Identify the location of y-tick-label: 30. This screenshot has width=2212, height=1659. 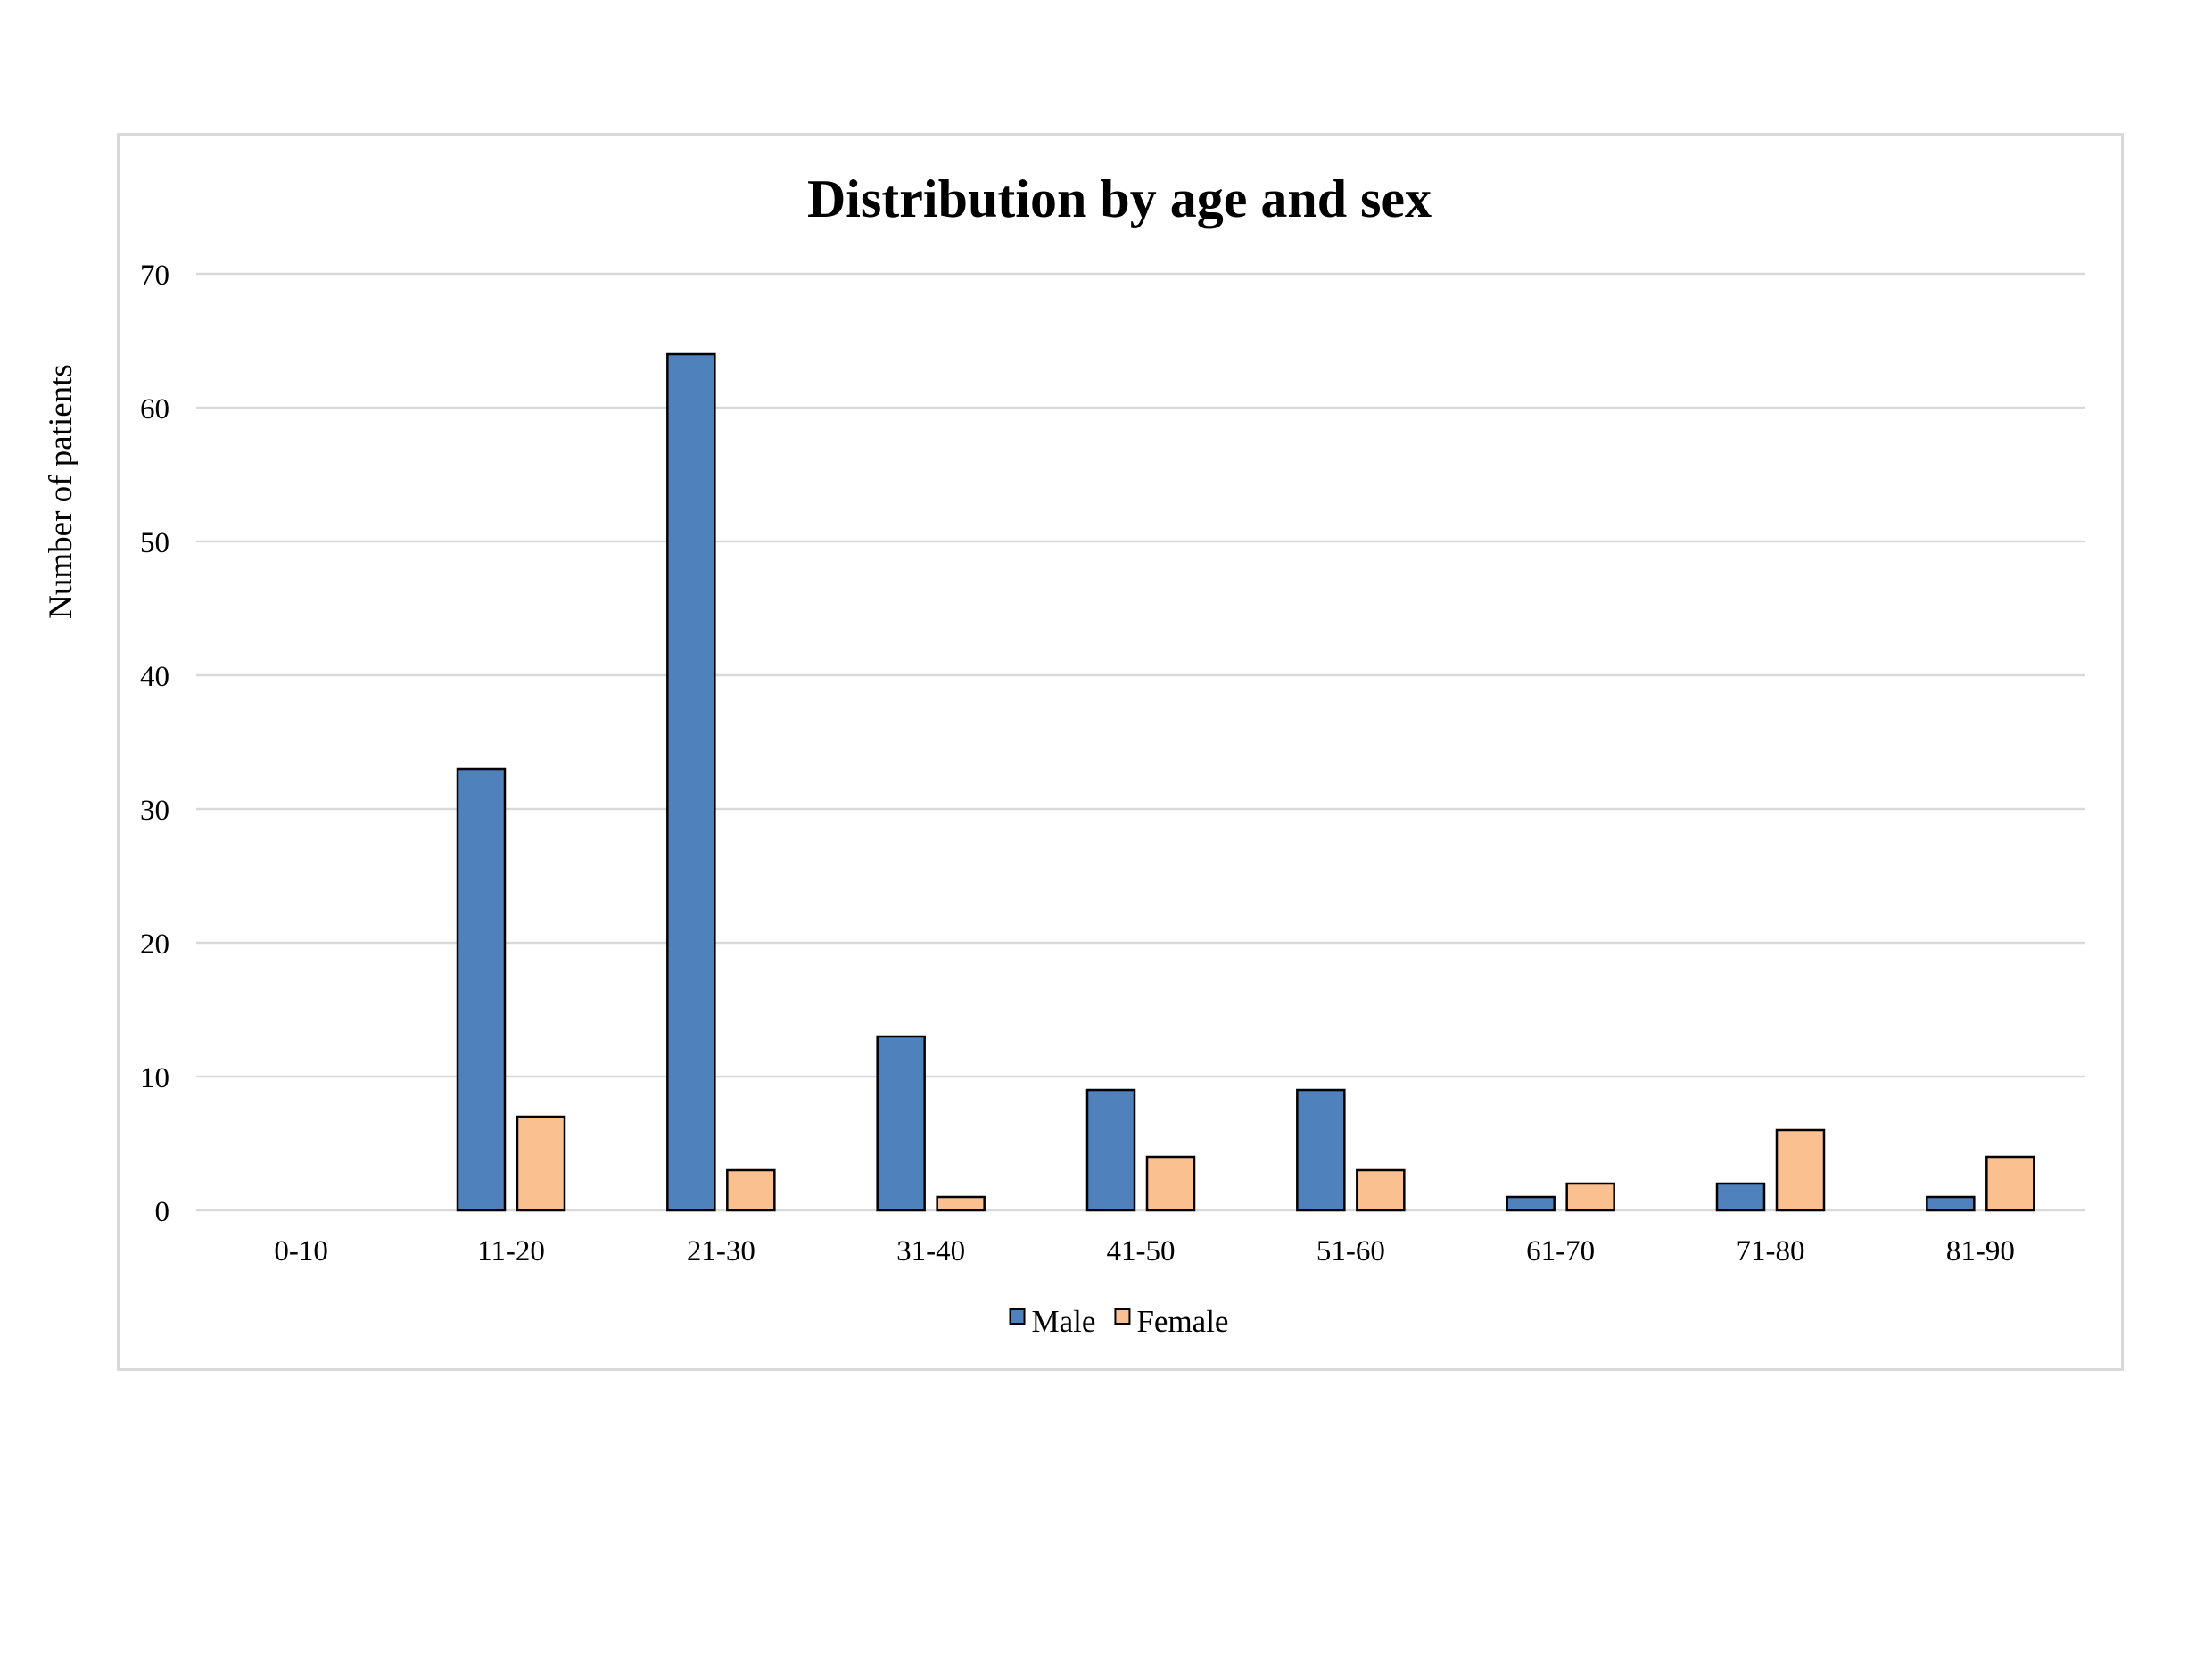
(155, 811).